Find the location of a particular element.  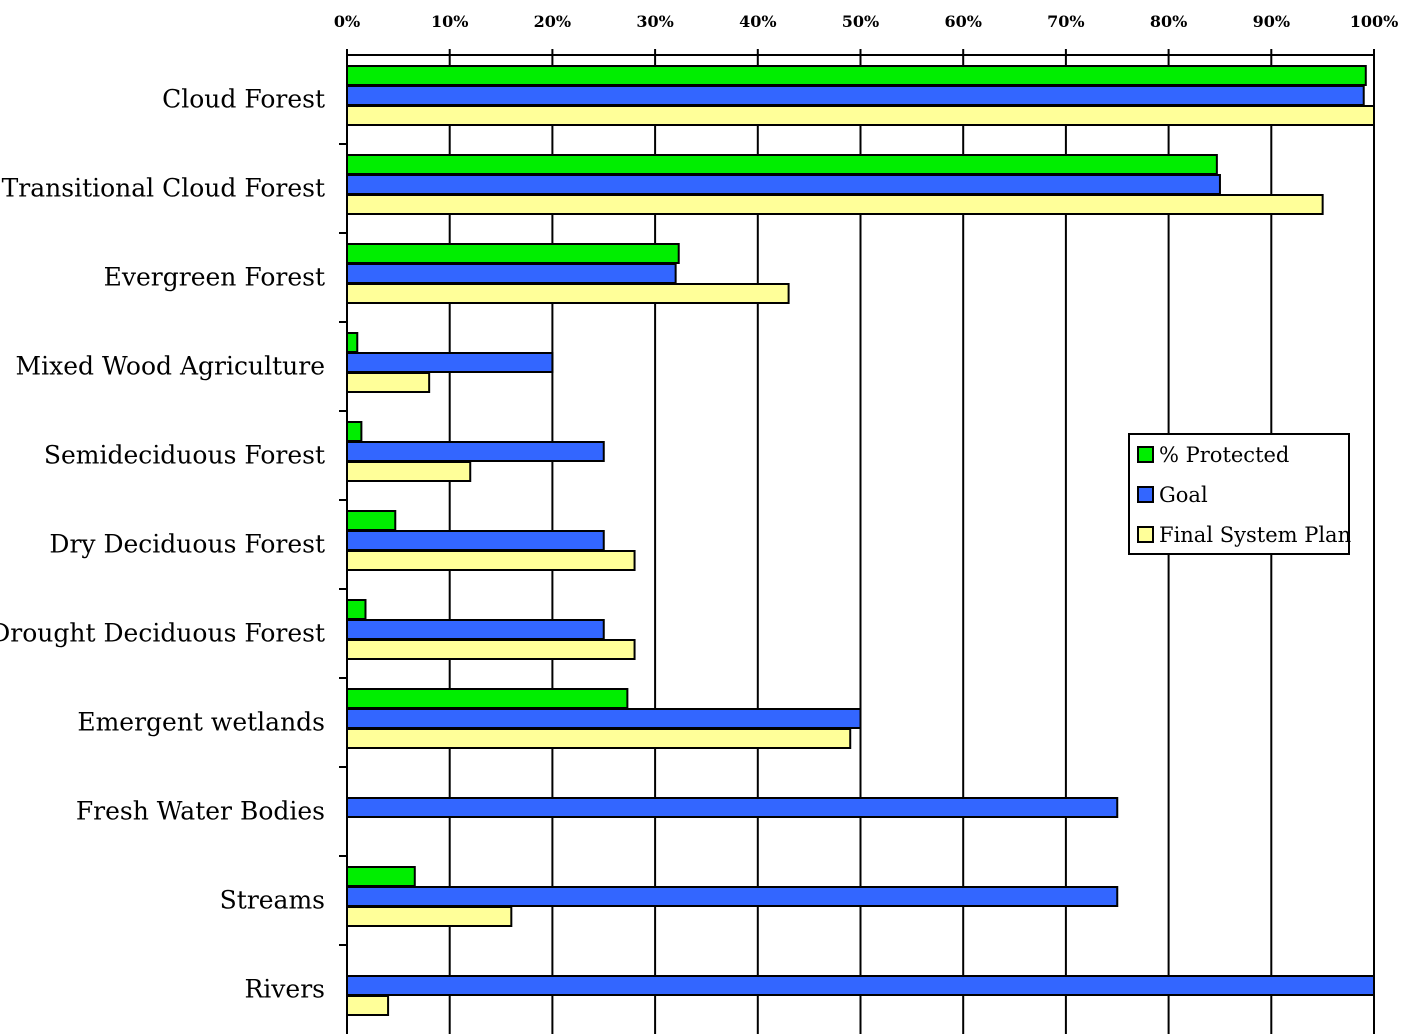

x-tick-label: 30% is located at coordinates (654, 21).